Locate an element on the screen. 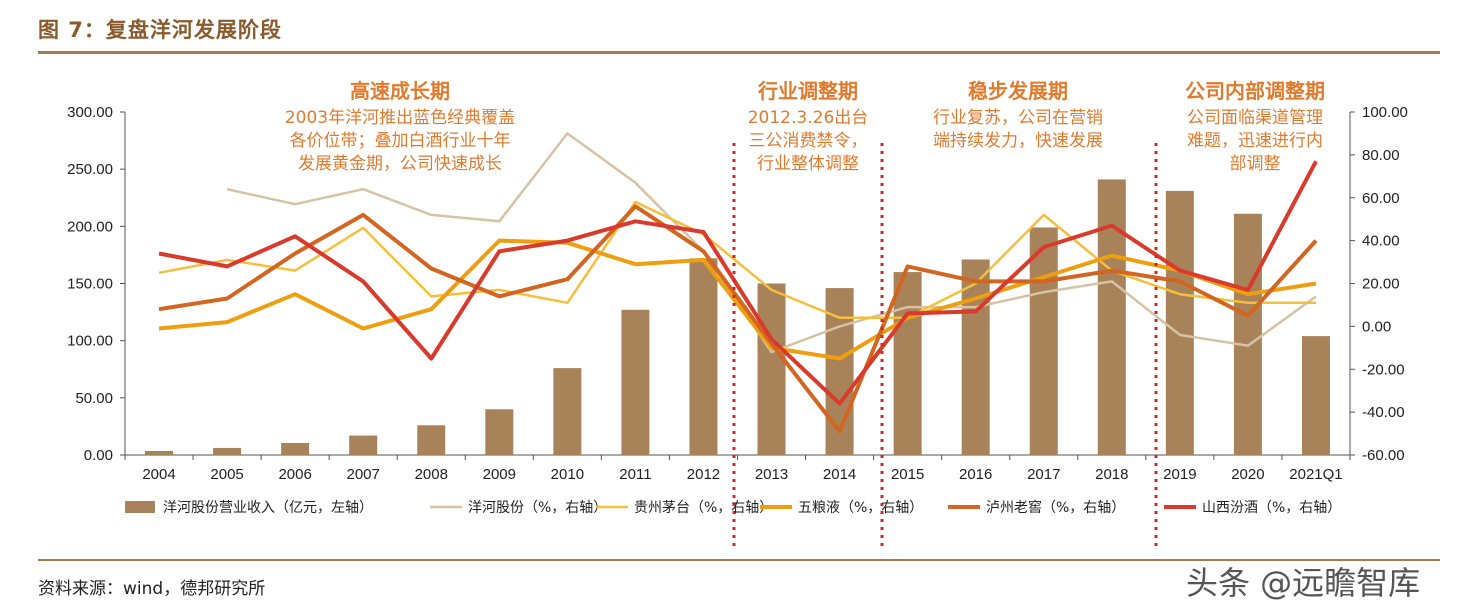 The image size is (1477, 615). phase-desc-line: 难题，迅速进行内 is located at coordinates (1255, 141).